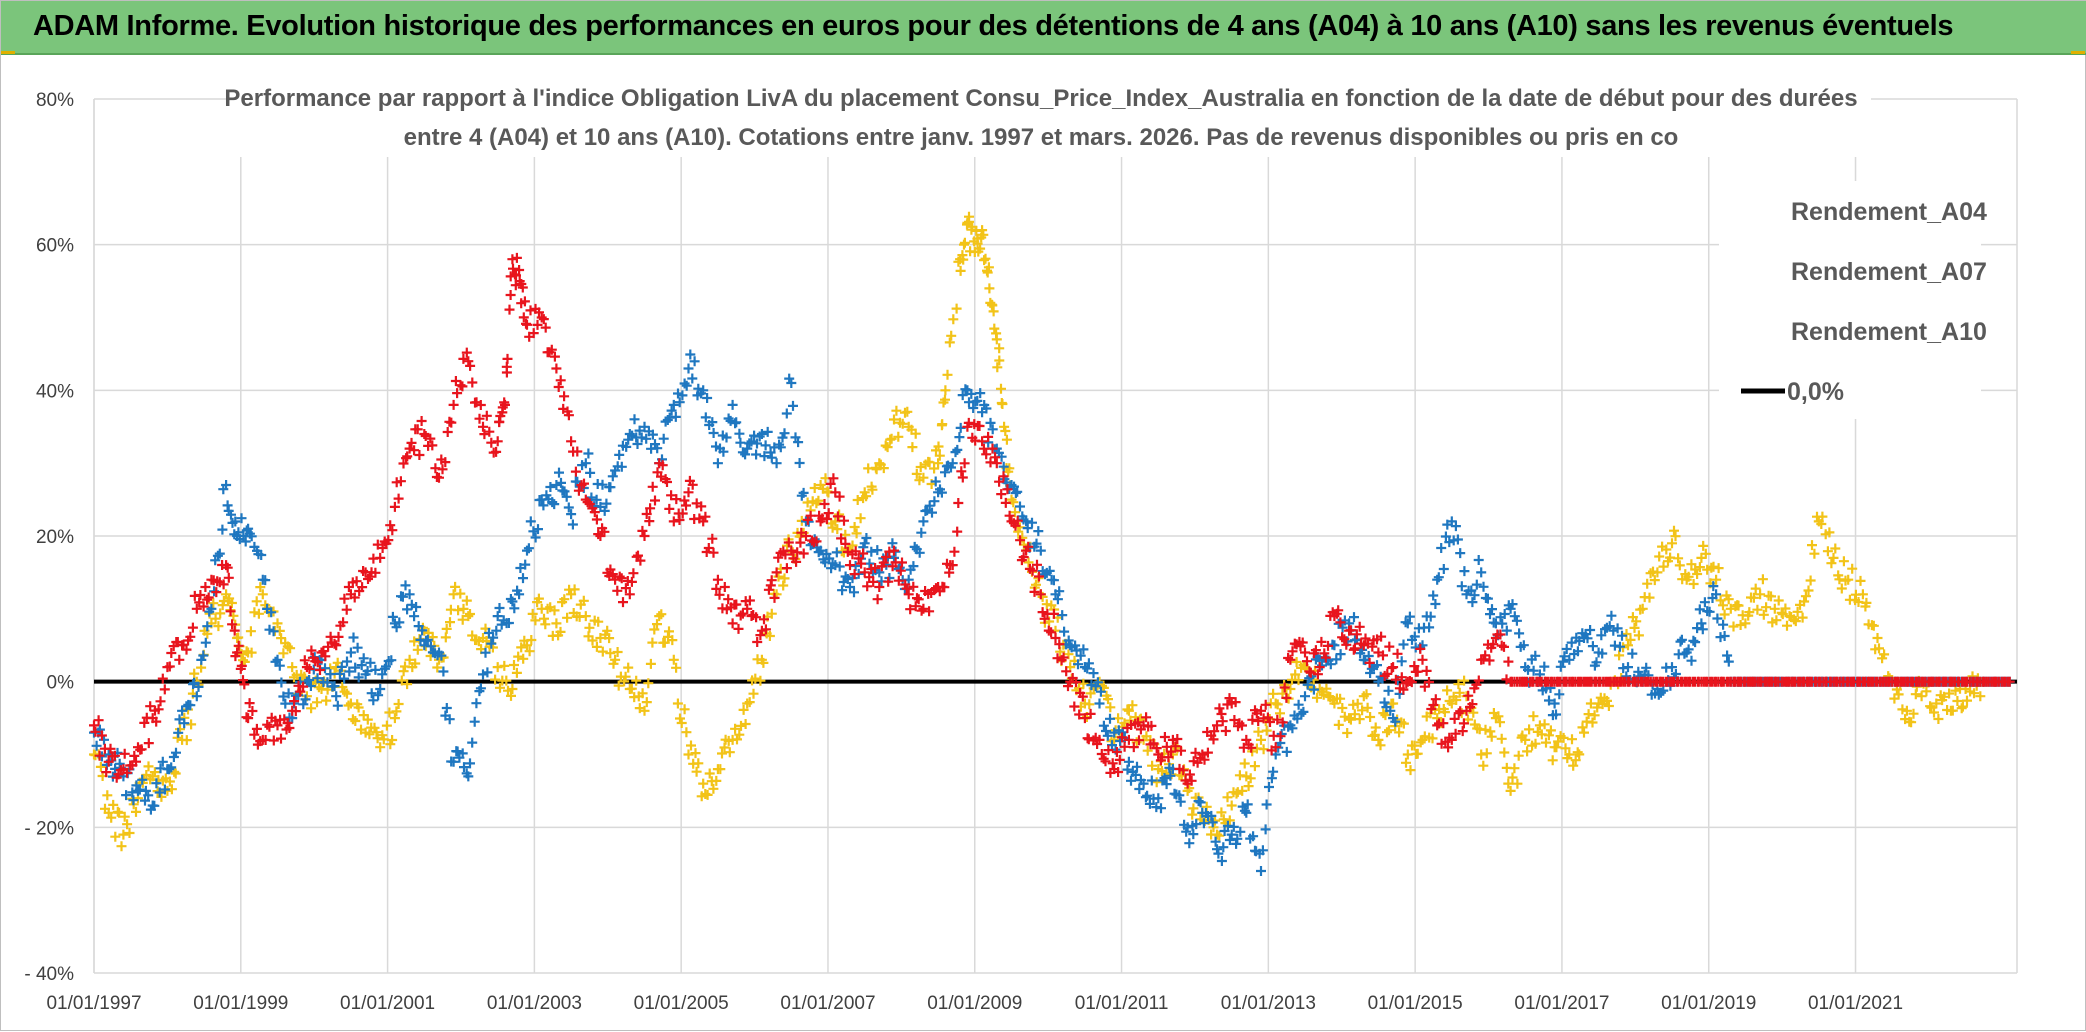  Describe the element at coordinates (1415, 1003) in the screenshot. I see `x-tick-label: 01/01/2015` at that location.